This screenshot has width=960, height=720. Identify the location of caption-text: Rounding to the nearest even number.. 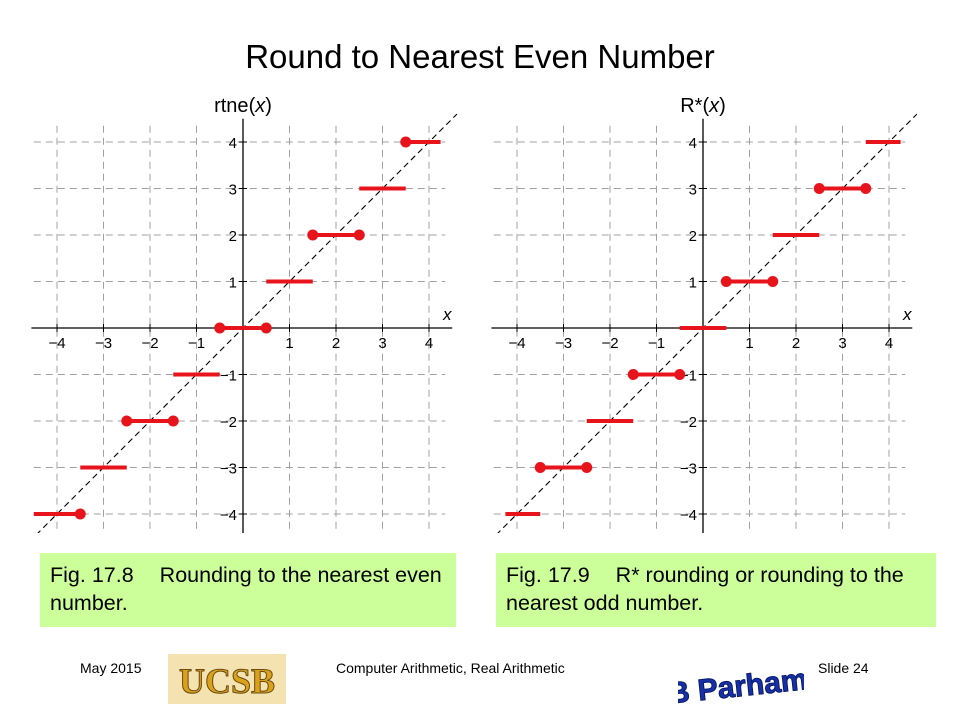
(246, 589).